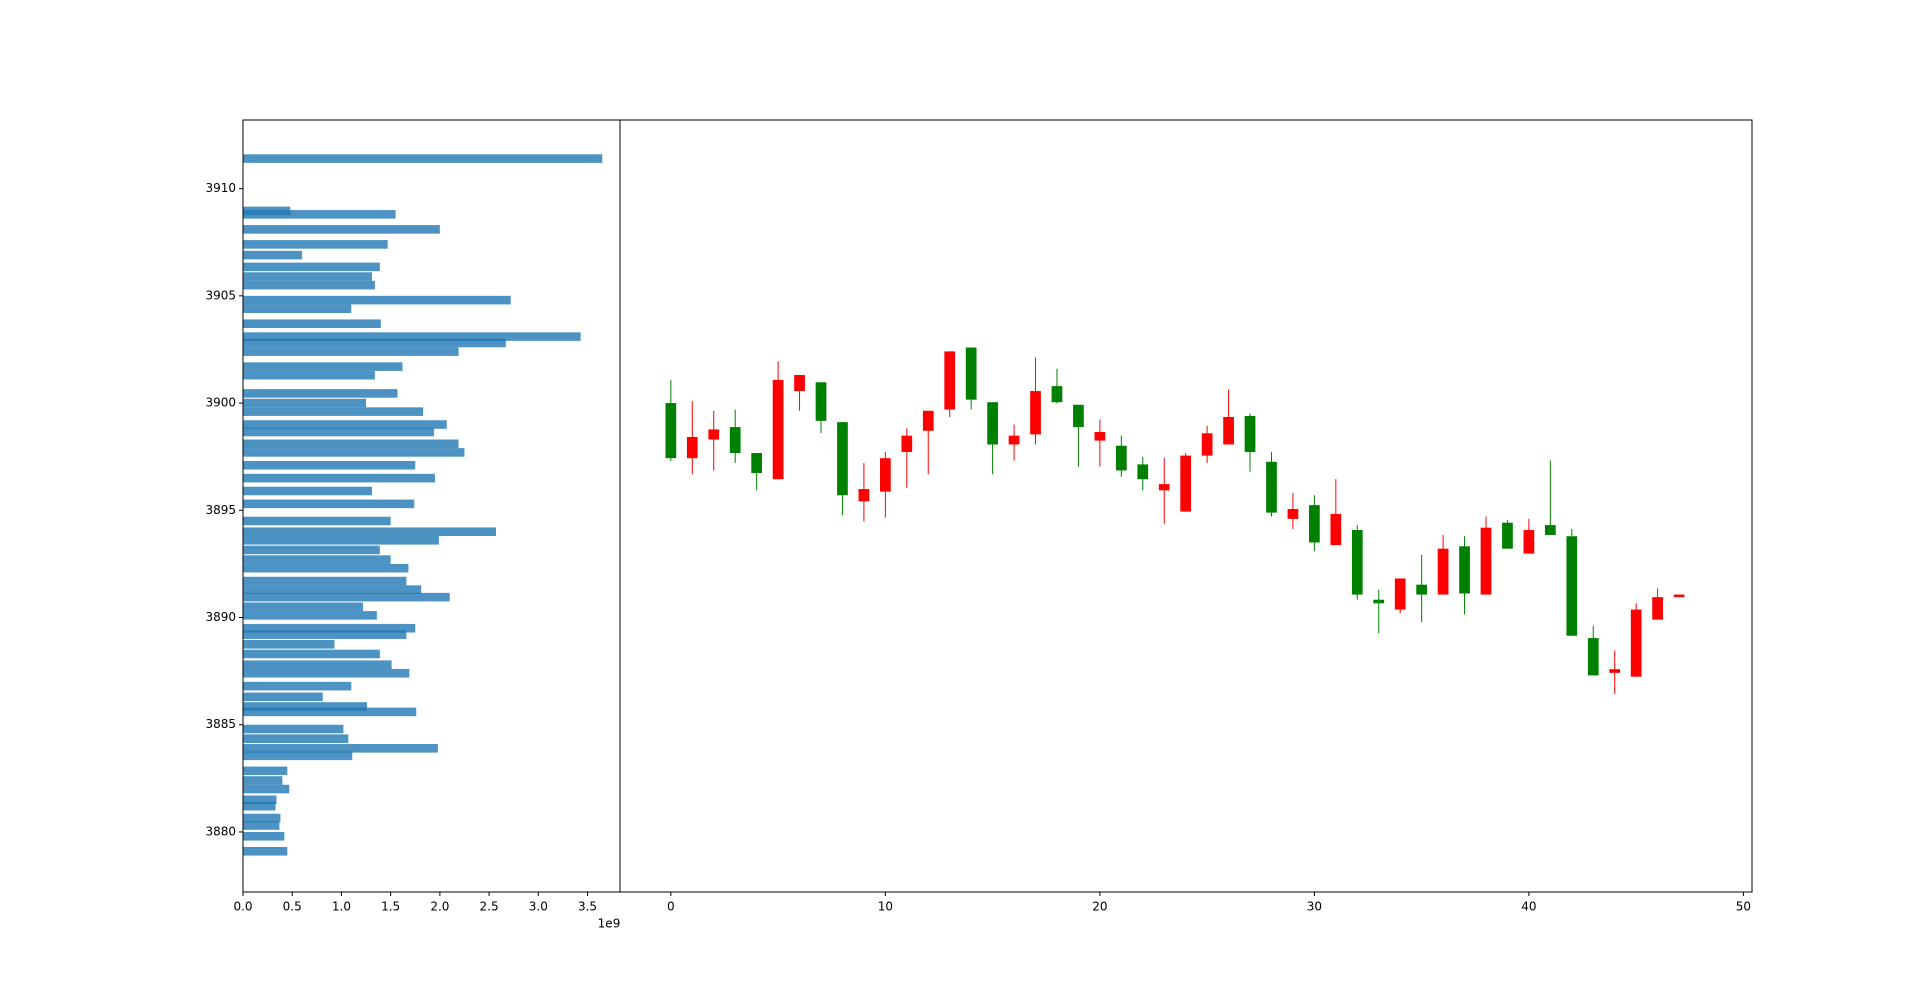 The image size is (1923, 991). Describe the element at coordinates (220, 510) in the screenshot. I see `y-tick-label: 3895` at that location.